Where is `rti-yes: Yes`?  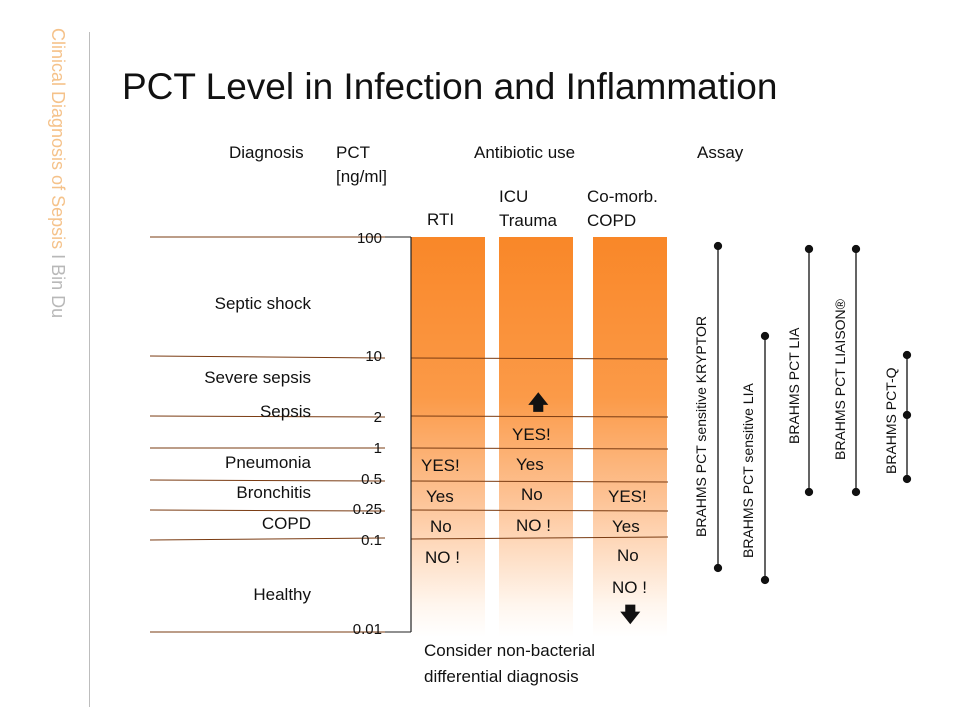
rti-yes: Yes is located at coordinates (440, 496).